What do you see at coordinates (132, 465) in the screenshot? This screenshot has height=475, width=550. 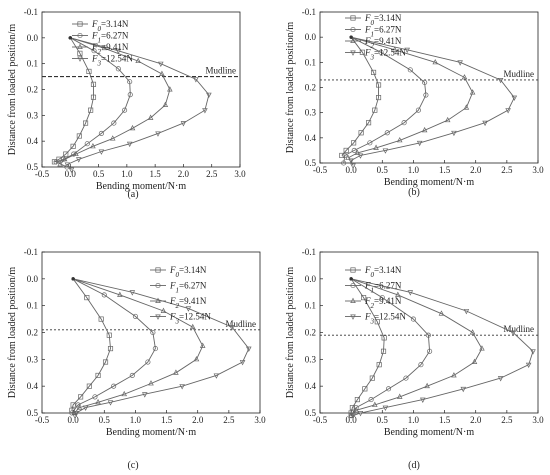 I see `panel-label: (c)` at bounding box center [132, 465].